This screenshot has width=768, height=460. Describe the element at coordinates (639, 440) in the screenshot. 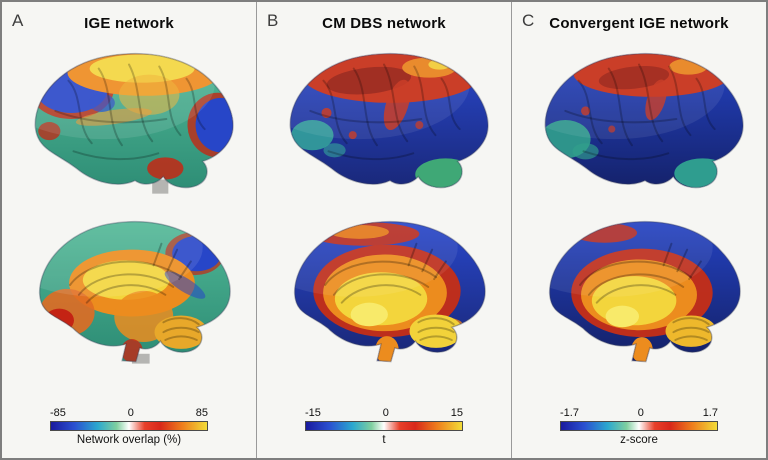

I see `colorbar-axis-label: z-score` at that location.